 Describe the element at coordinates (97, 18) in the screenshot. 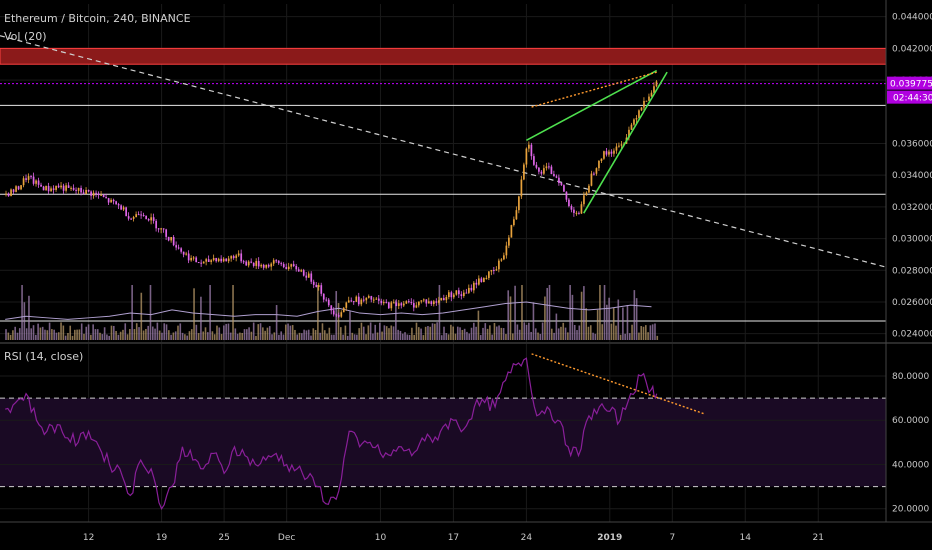

I see `symbol-legend: Ethereum / Bitcoin, 240, BINANCE` at that location.